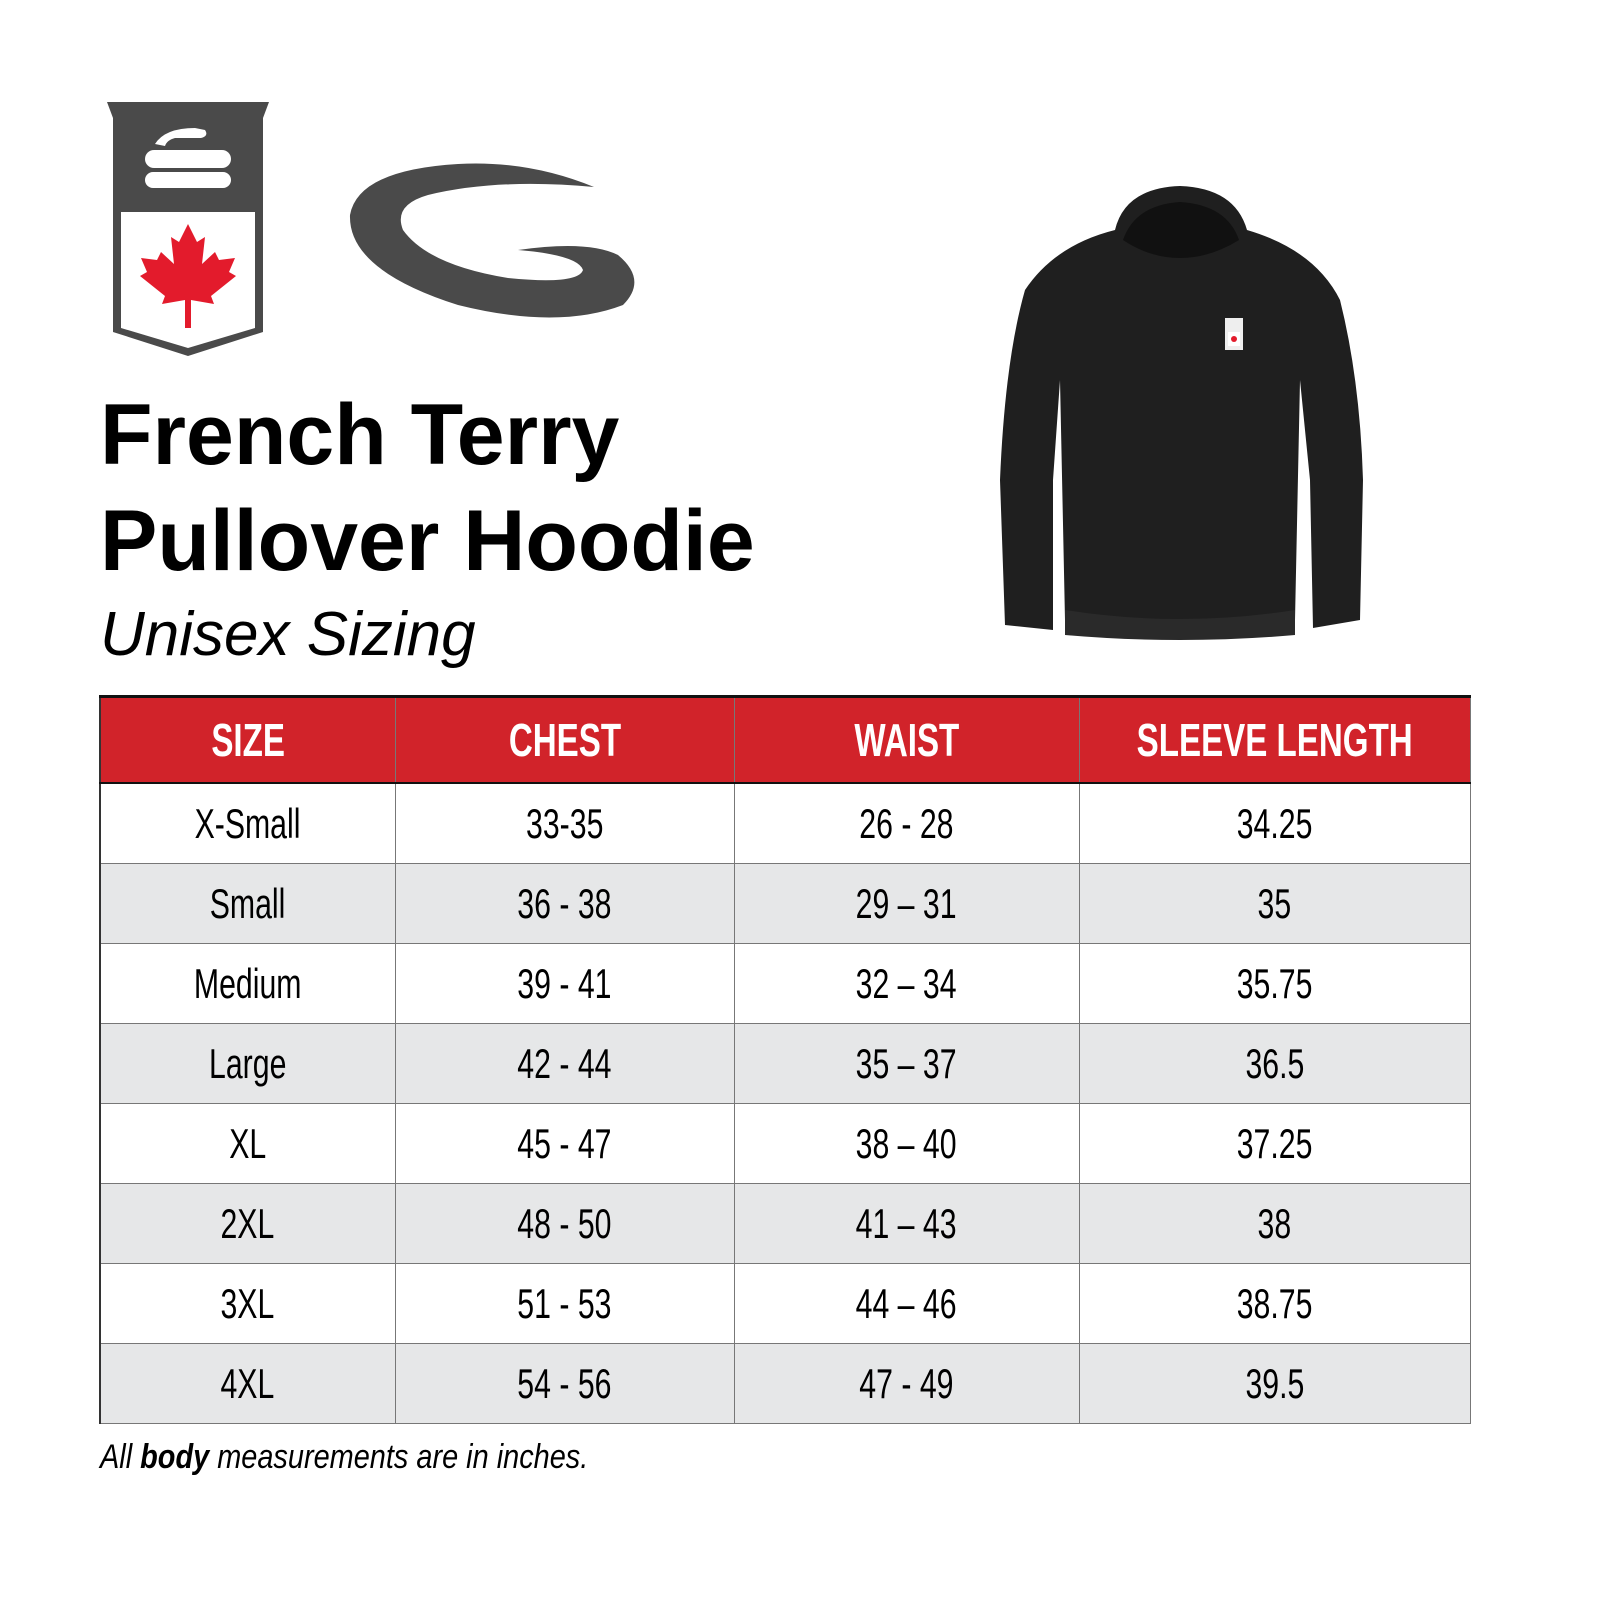 The height and width of the screenshot is (1600, 1600). I want to click on cell-size: Large, so click(247, 1063).